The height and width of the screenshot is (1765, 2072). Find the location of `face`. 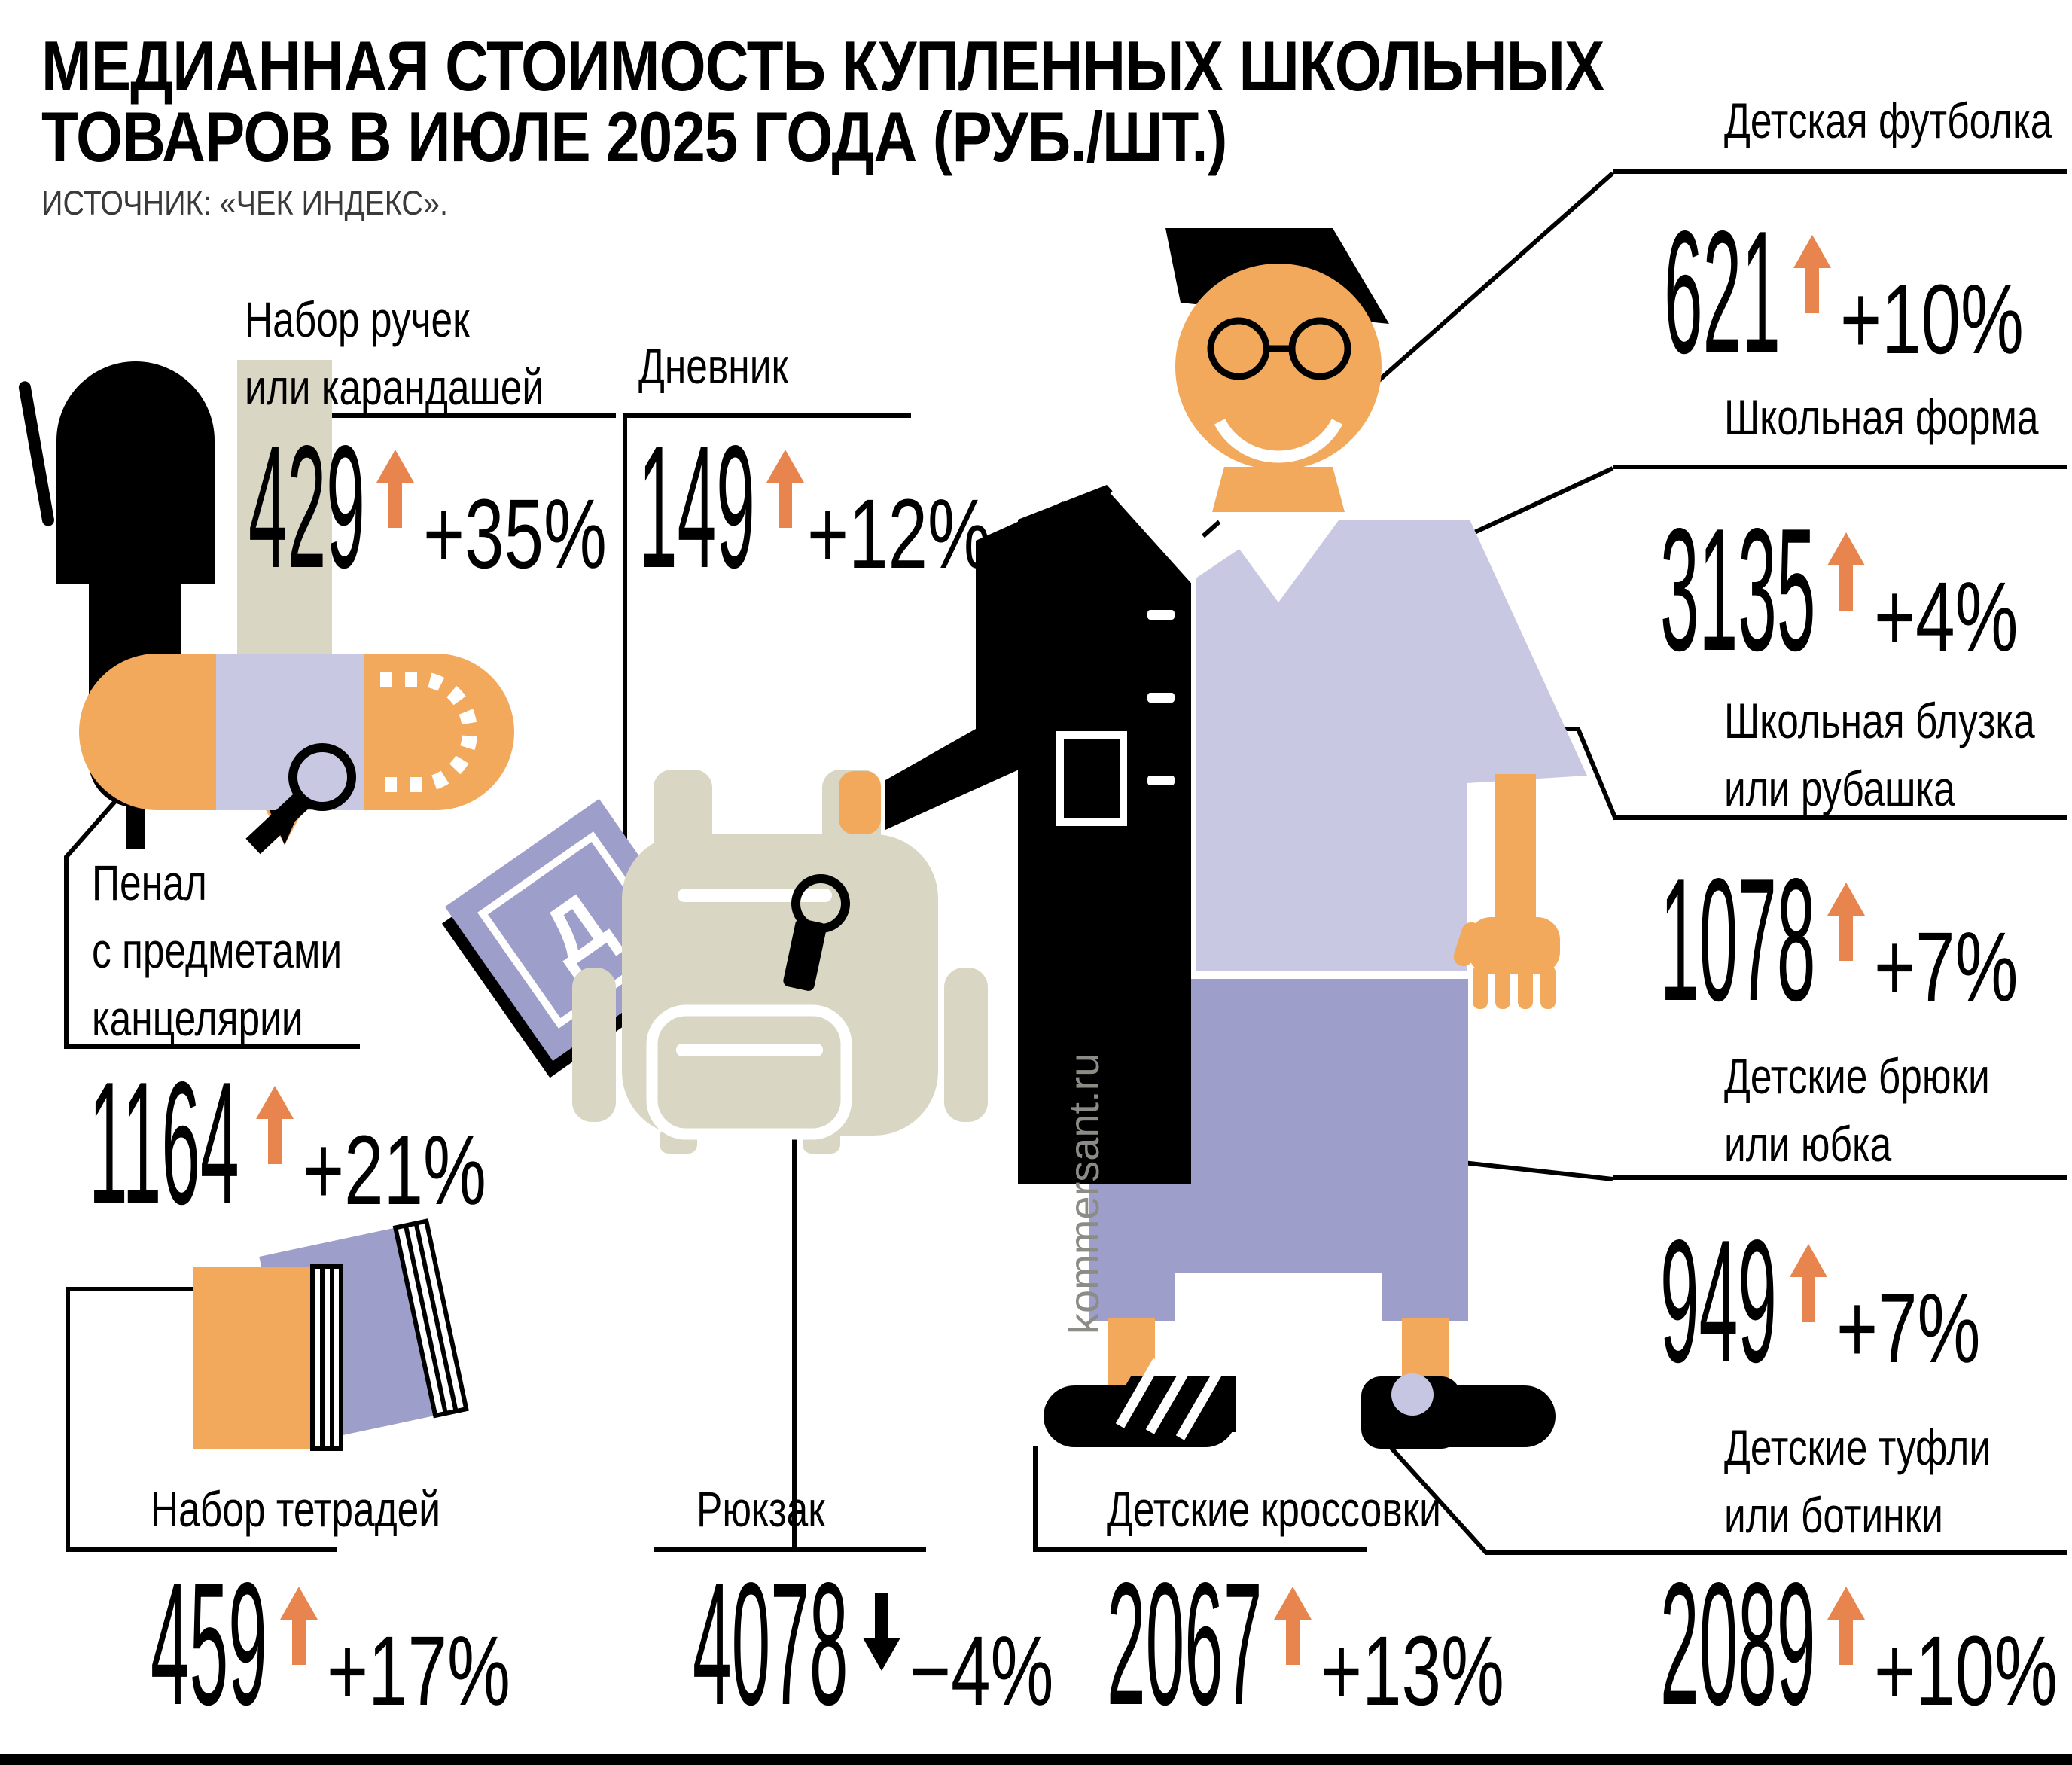

face is located at coordinates (1278, 367).